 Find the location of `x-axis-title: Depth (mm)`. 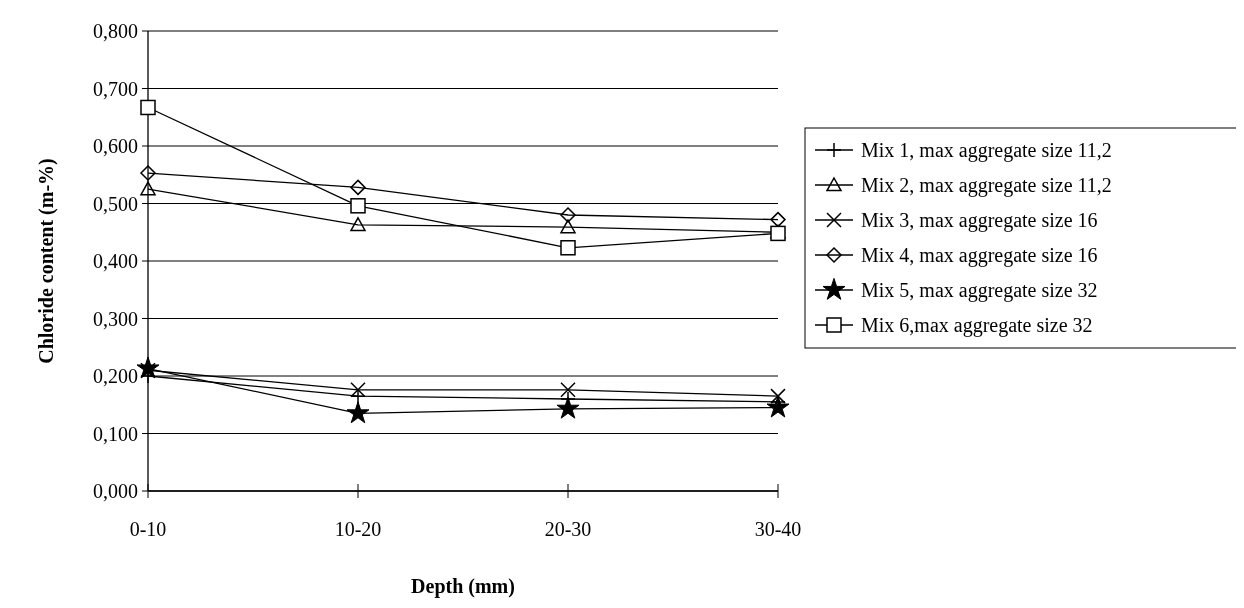

x-axis-title: Depth (mm) is located at coordinates (463, 586).